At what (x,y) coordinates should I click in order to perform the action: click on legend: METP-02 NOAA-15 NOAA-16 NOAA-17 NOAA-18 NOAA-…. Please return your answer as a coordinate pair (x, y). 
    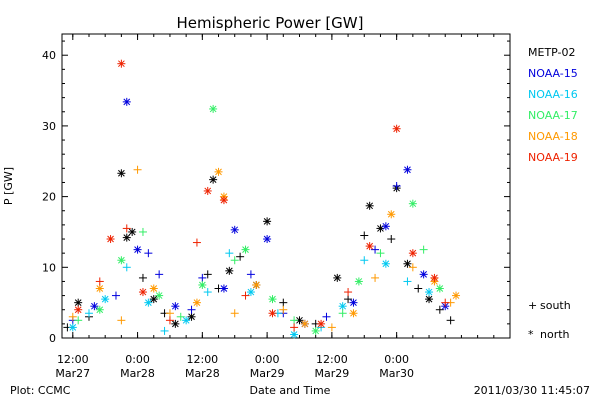
    Looking at the image, I should click on (553, 193).